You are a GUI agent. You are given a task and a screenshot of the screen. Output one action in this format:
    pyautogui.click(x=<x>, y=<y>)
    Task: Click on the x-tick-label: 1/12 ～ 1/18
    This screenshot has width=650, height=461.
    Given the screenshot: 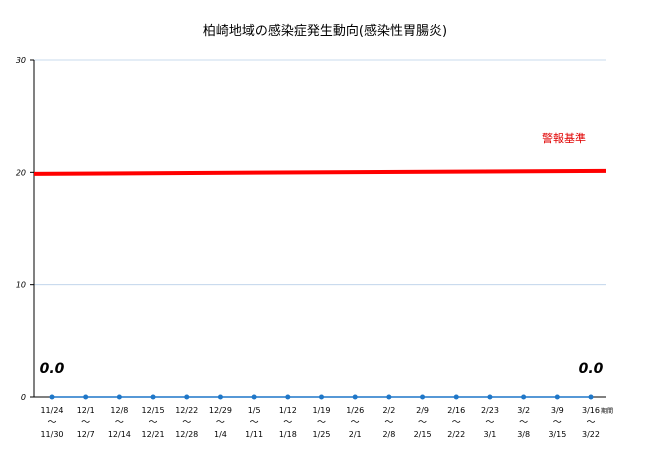 What is the action you would take?
    pyautogui.click(x=288, y=422)
    